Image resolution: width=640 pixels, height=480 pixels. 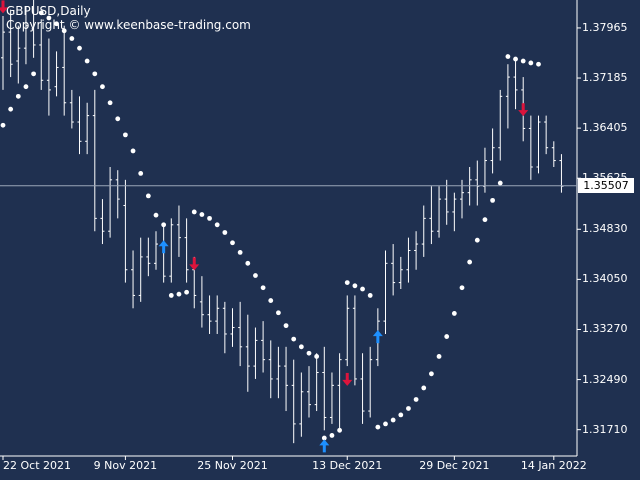 What do you see at coordinates (605, 78) in the screenshot?
I see `price-label: 1.37185` at bounding box center [605, 78].